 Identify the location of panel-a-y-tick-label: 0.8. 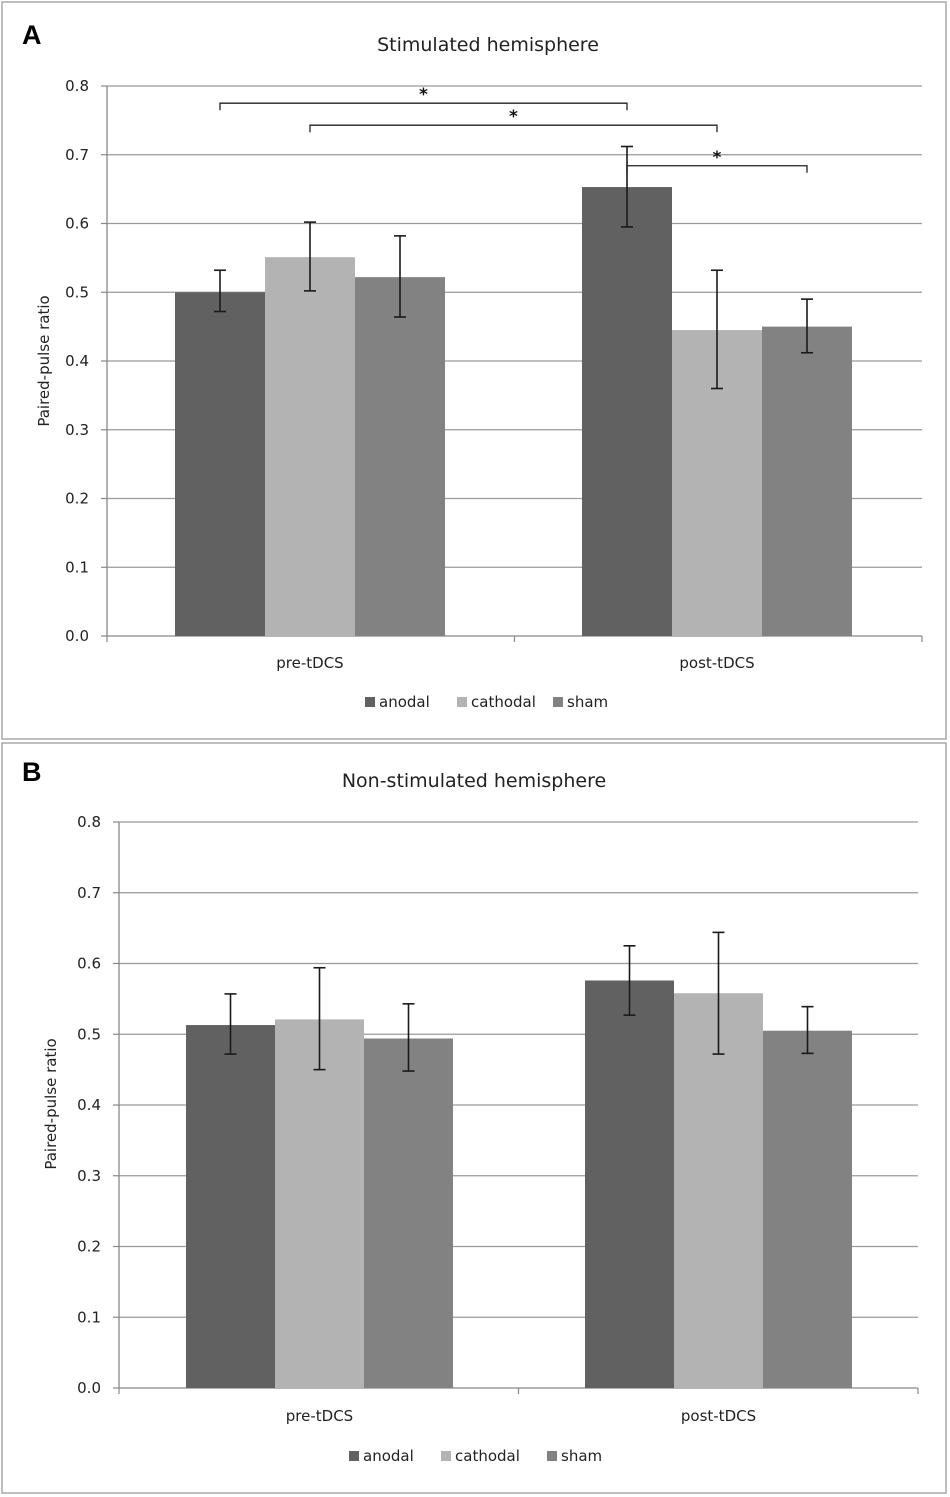
(77, 86).